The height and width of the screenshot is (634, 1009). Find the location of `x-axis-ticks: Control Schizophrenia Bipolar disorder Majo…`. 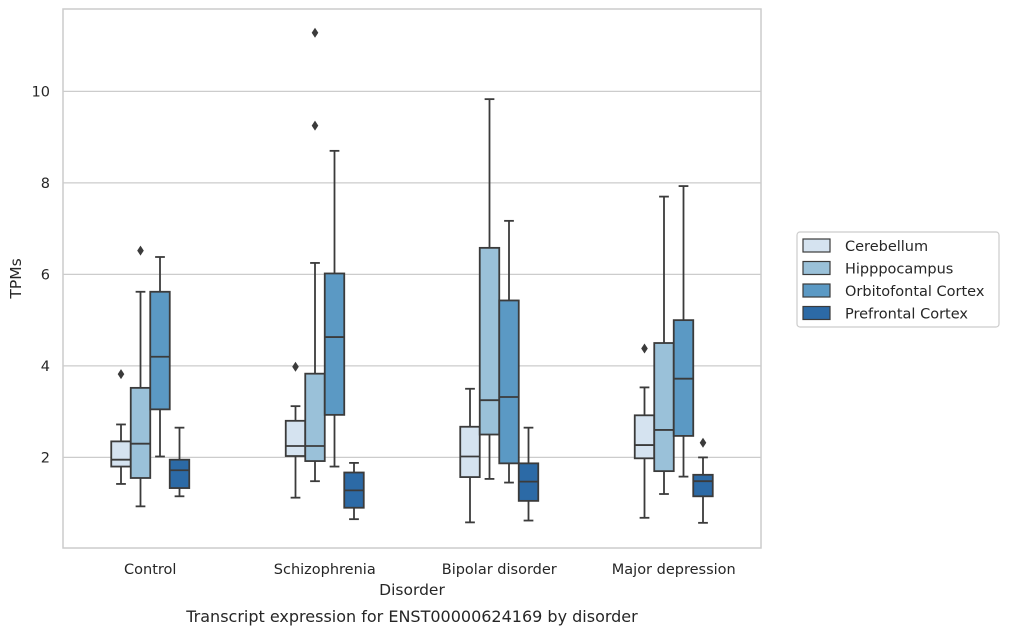

x-axis-ticks: Control Schizophrenia Bipolar disorder Majo… is located at coordinates (430, 570).